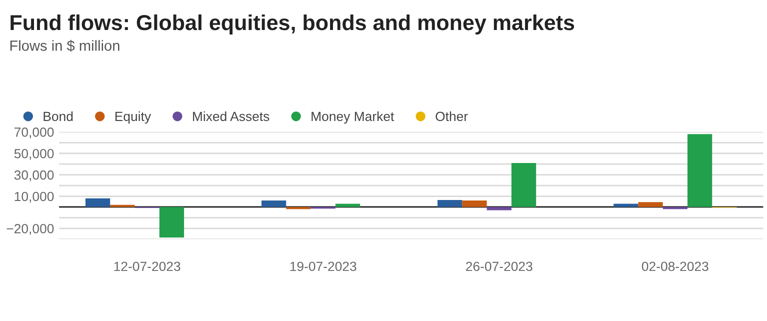  I want to click on legend-label: Money Market, so click(353, 117).